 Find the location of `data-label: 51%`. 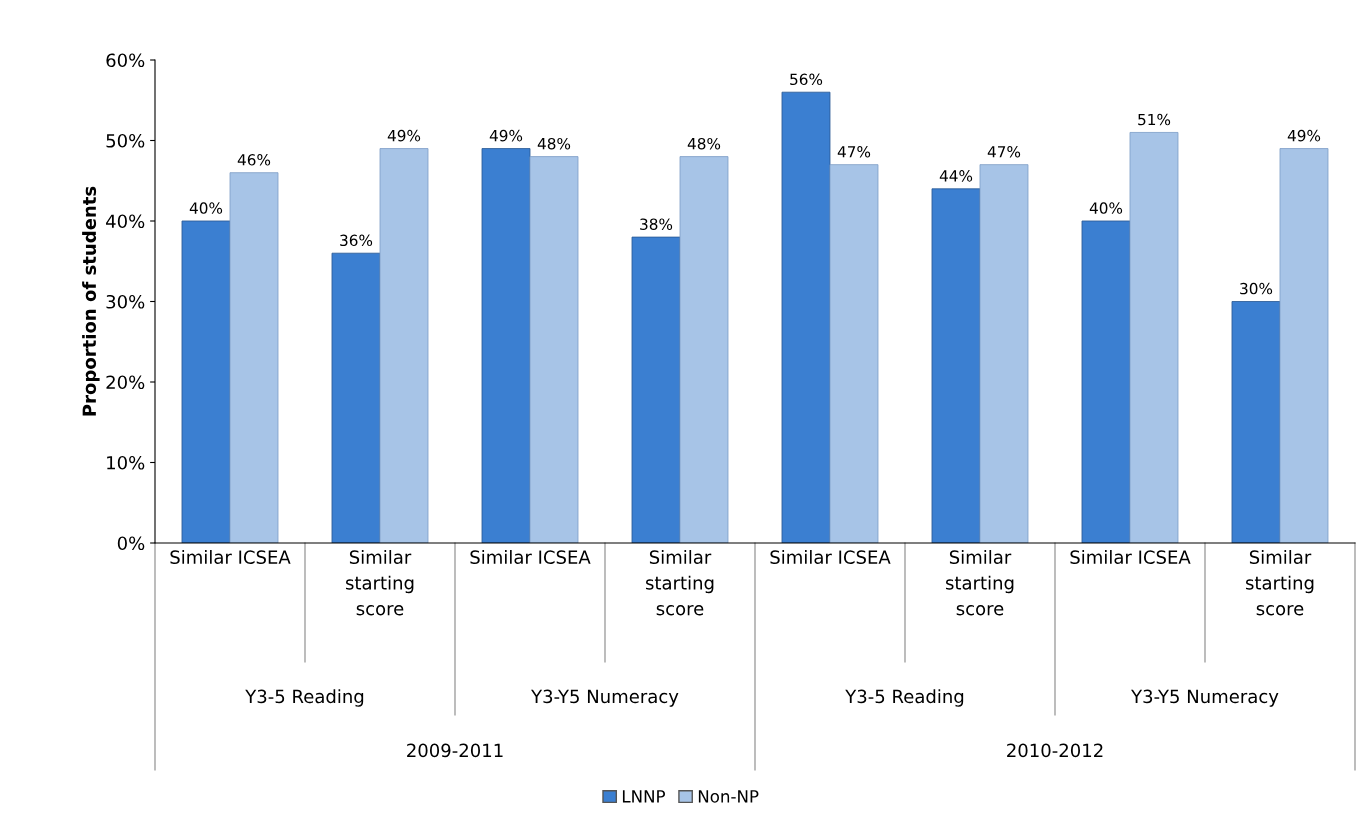

data-label: 51% is located at coordinates (1154, 119).